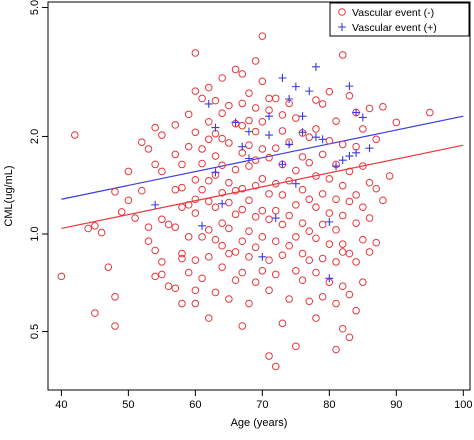  What do you see at coordinates (128, 405) in the screenshot?
I see `x-tick-label-50: 50` at bounding box center [128, 405].